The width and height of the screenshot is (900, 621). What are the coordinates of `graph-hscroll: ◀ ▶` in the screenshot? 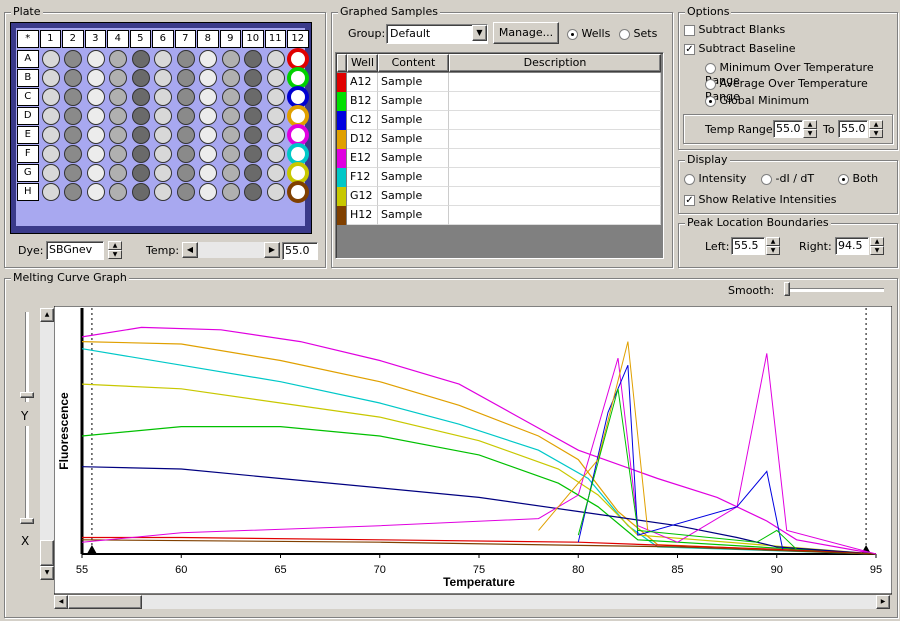 It's located at (472, 602).